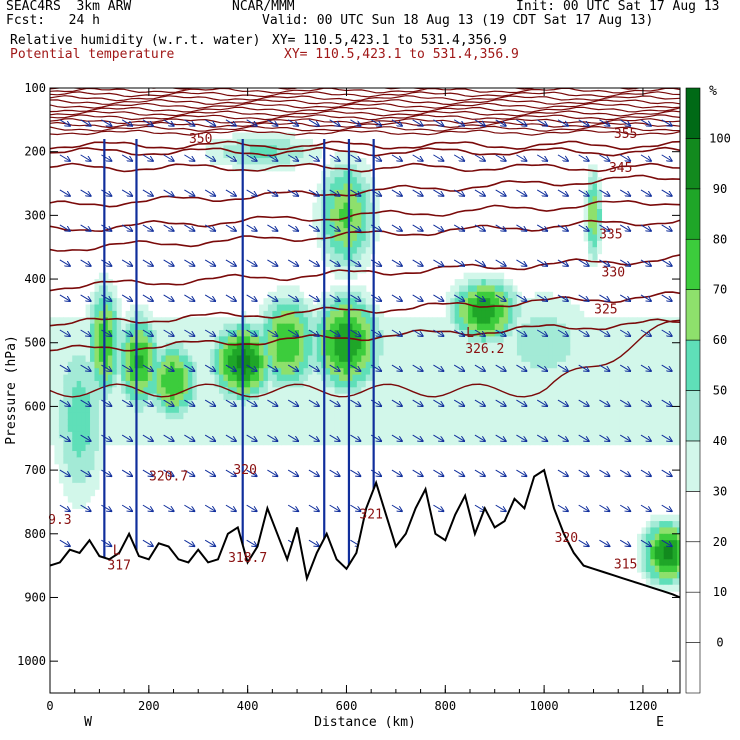 The height and width of the screenshot is (740, 740). What do you see at coordinates (470, 333) in the screenshot?
I see `low-marker: L` at bounding box center [470, 333].